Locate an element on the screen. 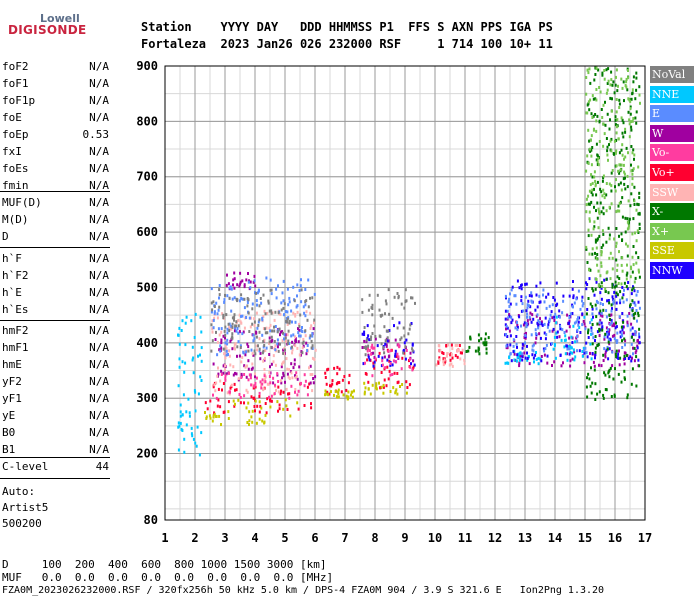  x-tick-label: 3 is located at coordinates (224, 538).